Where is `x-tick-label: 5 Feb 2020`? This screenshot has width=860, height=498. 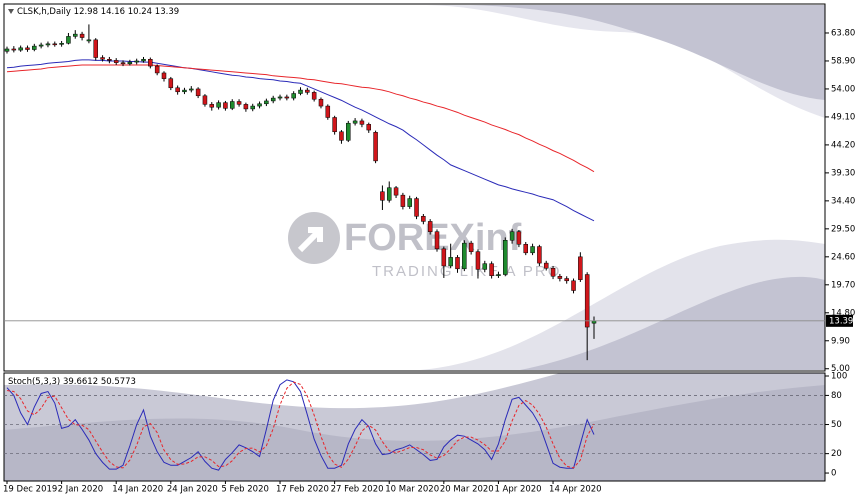 x-tick-label: 5 Feb 2020 is located at coordinates (245, 490).